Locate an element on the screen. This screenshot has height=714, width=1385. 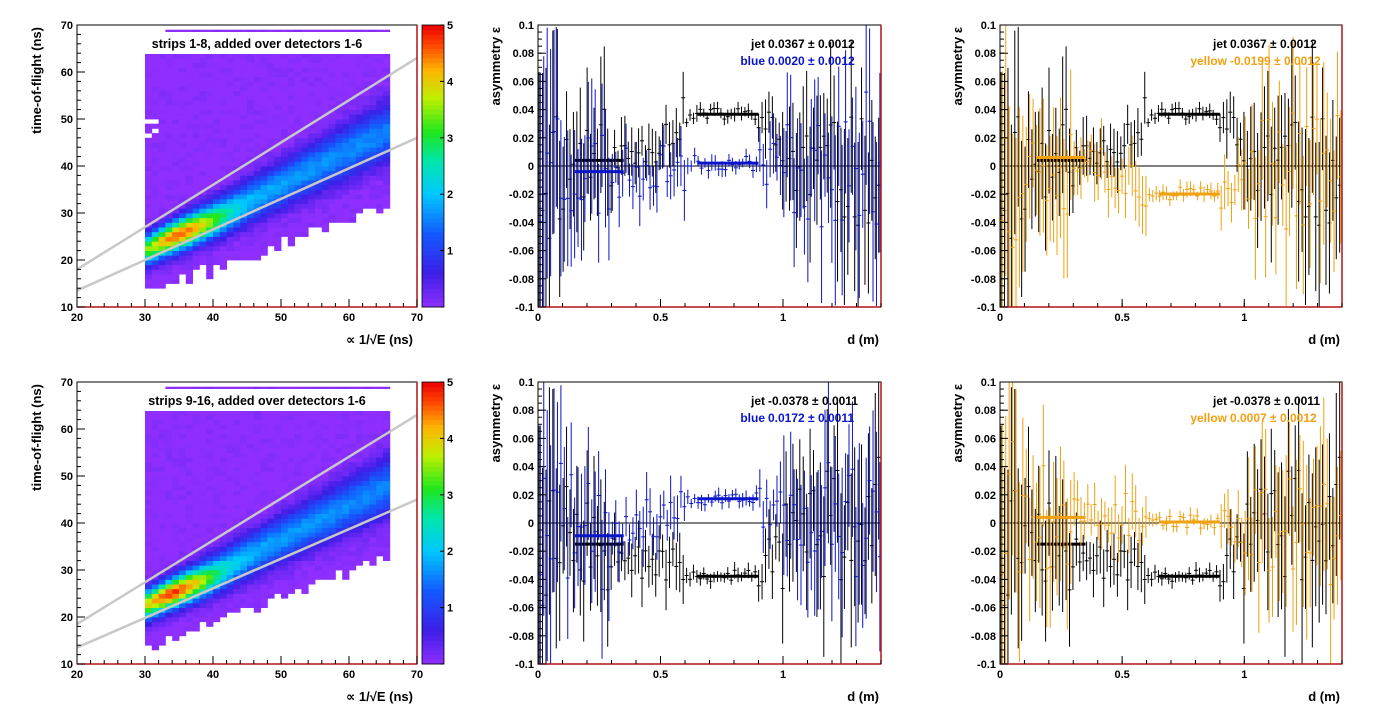
blue-series is located at coordinates (709, 523).